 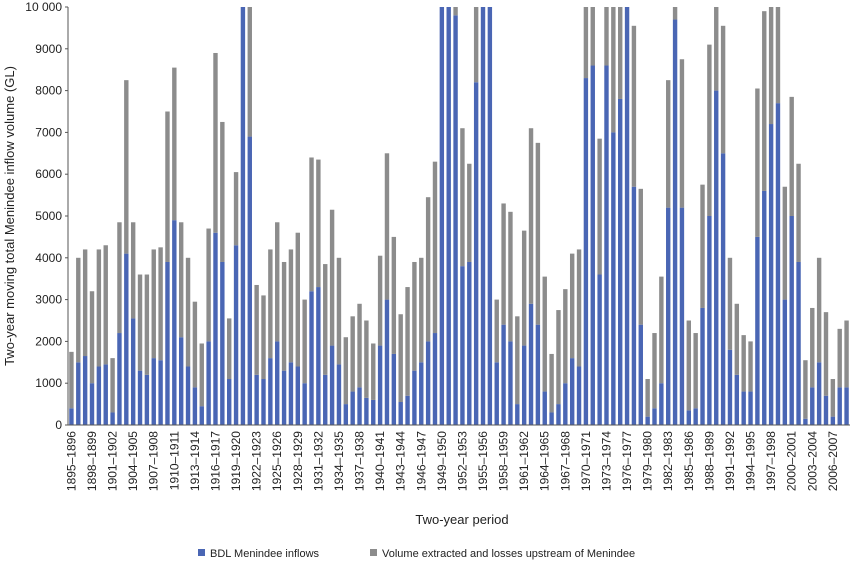 I want to click on legend-label: BDL Menindee inflows, so click(x=265, y=554).